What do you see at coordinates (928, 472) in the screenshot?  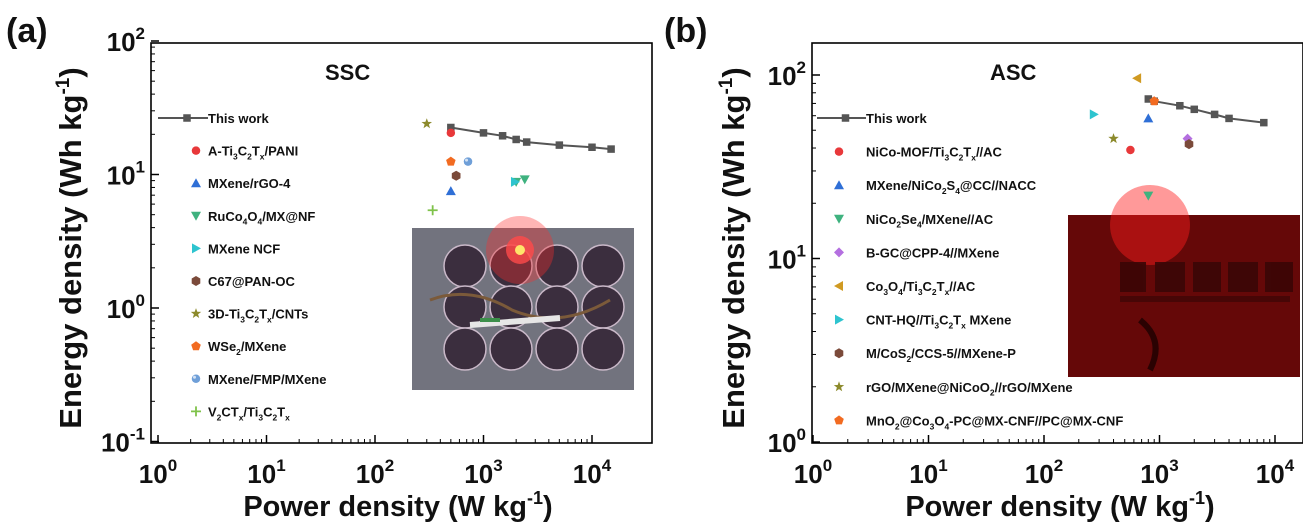 I see `x-tick-label-b-1: 10¹` at bounding box center [928, 472].